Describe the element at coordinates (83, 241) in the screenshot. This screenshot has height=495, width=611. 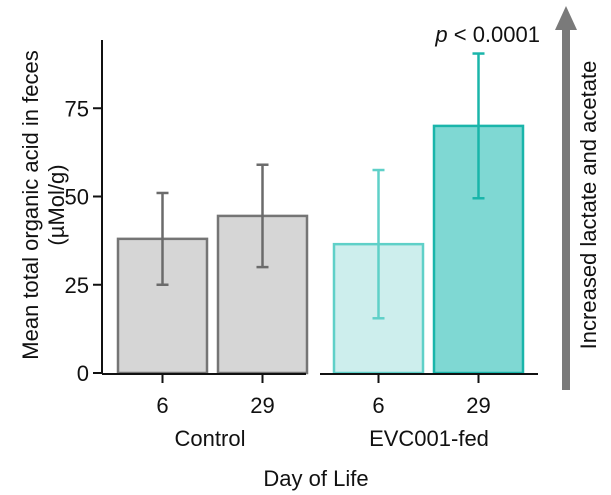
I see `y-axis-ticks: 0 25 50 75` at that location.